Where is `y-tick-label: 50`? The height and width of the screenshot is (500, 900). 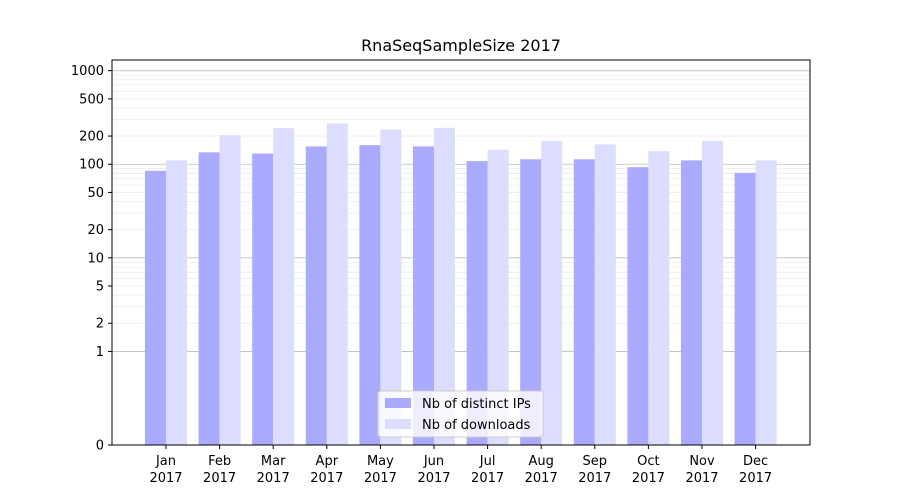
y-tick-label: 50 is located at coordinates (95, 193).